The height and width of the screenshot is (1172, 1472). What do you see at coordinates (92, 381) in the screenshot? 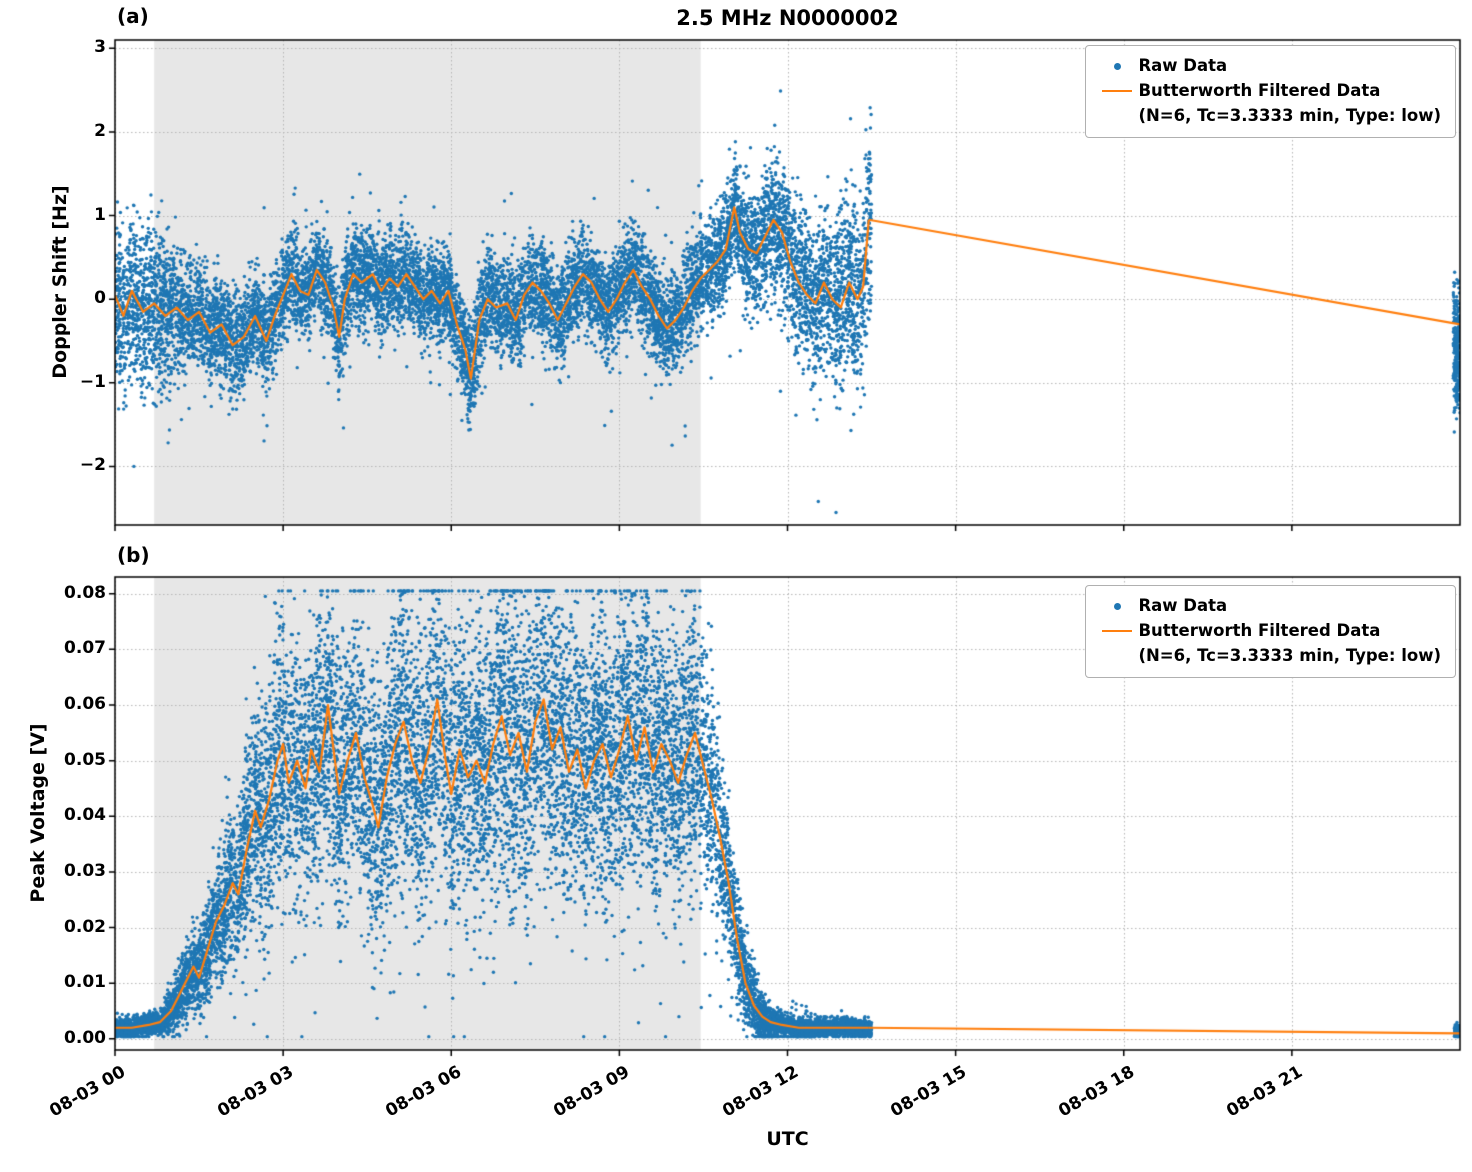
I see `y-tick-label: −1` at bounding box center [92, 381].